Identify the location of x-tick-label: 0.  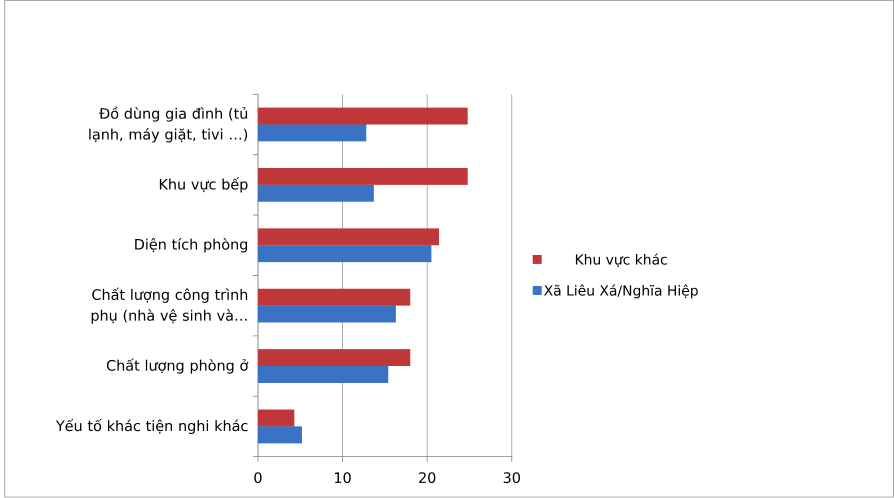
(258, 478).